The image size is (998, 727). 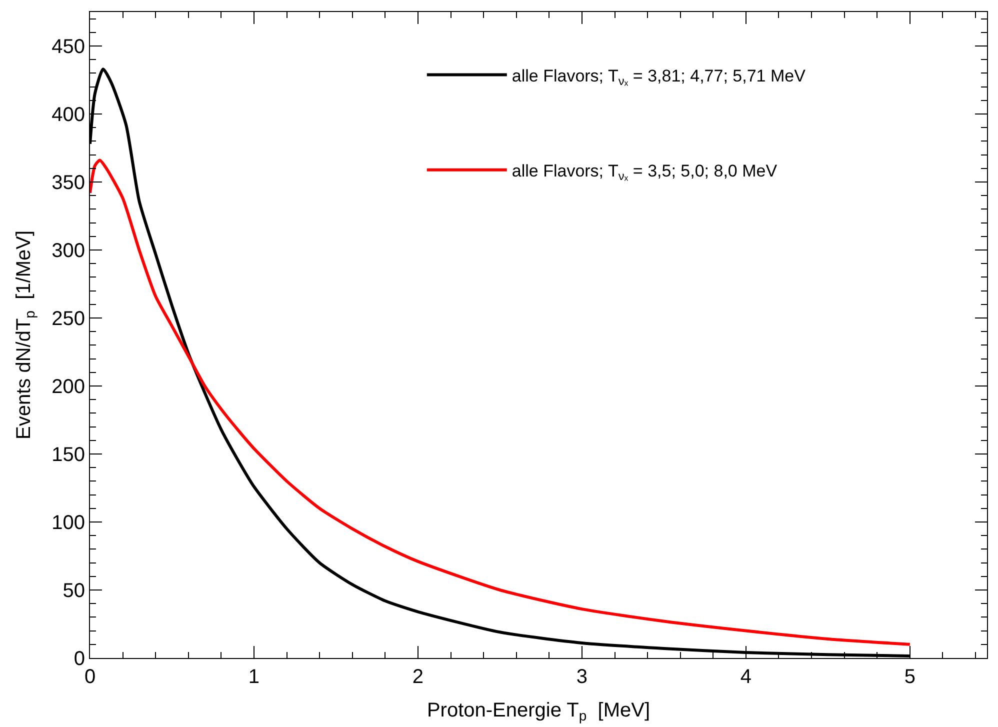 I want to click on x-tick-label: 1, so click(x=254, y=677).